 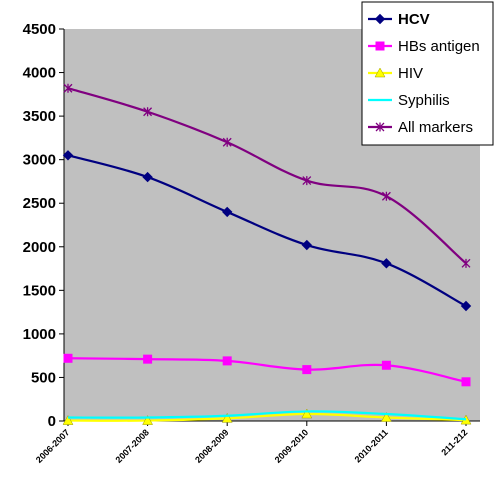 I want to click on legend-label: HCV, so click(x=414, y=19).